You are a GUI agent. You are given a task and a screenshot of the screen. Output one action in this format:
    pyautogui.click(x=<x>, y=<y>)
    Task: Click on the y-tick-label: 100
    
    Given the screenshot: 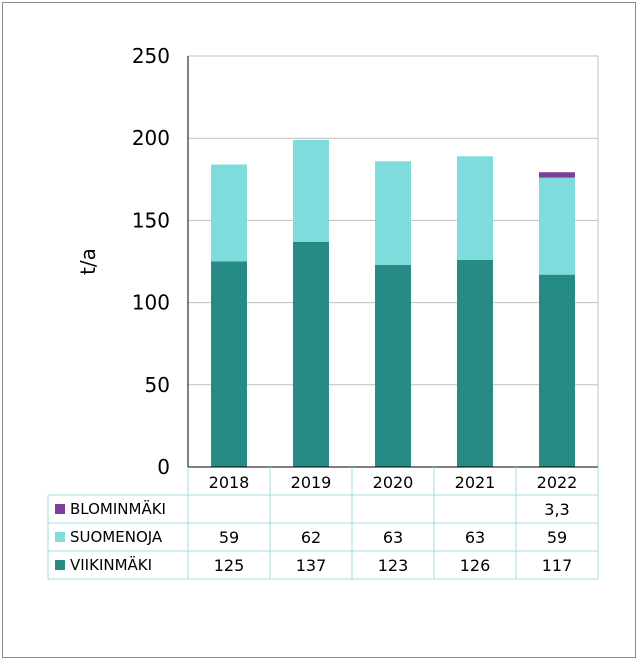 What is the action you would take?
    pyautogui.click(x=151, y=303)
    